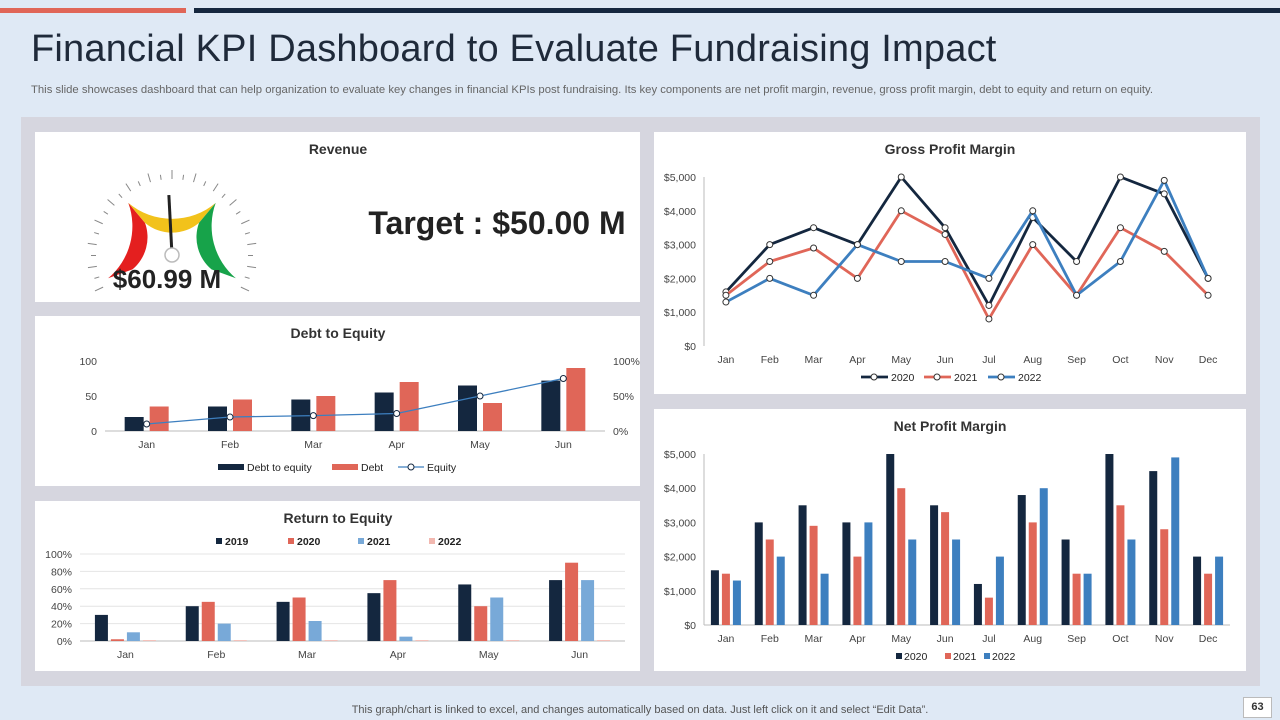  Describe the element at coordinates (680, 212) in the screenshot. I see `gpm-y-tick-label: $4,000` at that location.